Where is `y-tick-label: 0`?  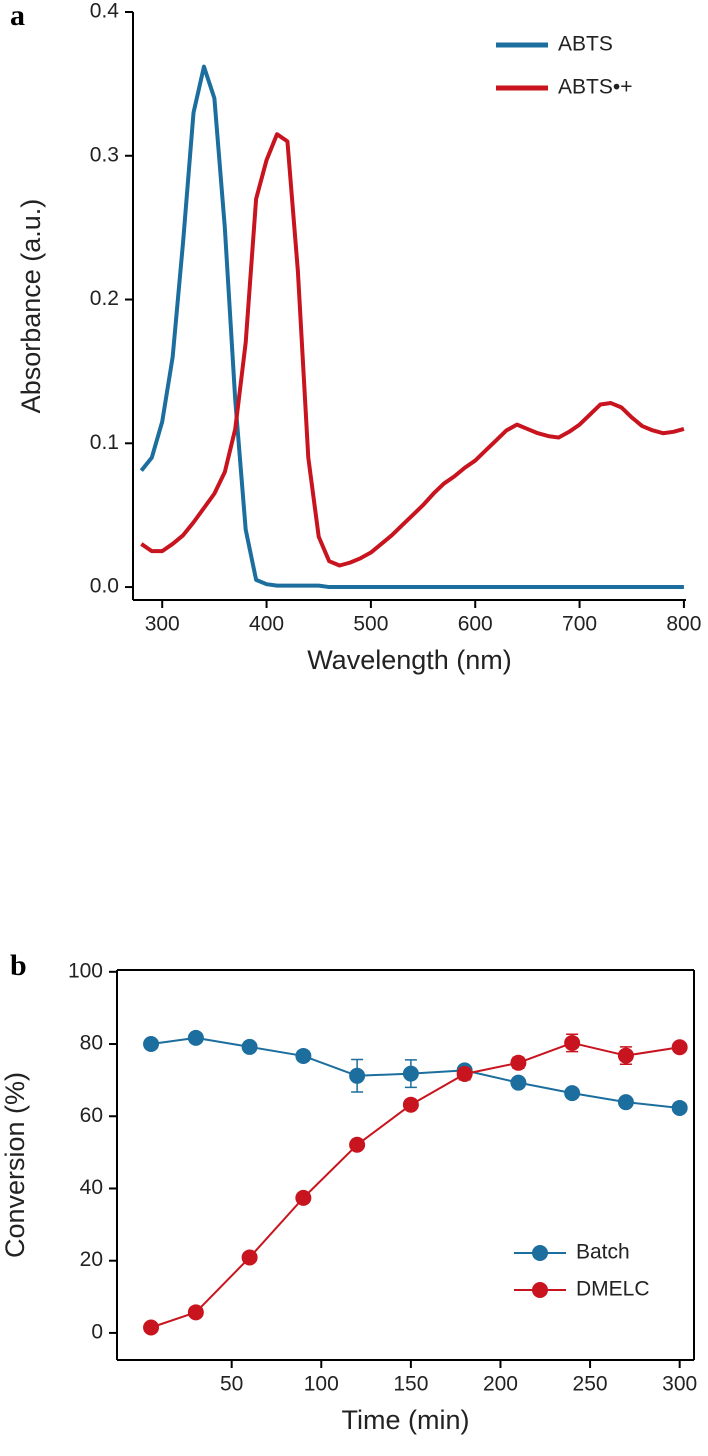
y-tick-label: 0 is located at coordinates (97, 1331).